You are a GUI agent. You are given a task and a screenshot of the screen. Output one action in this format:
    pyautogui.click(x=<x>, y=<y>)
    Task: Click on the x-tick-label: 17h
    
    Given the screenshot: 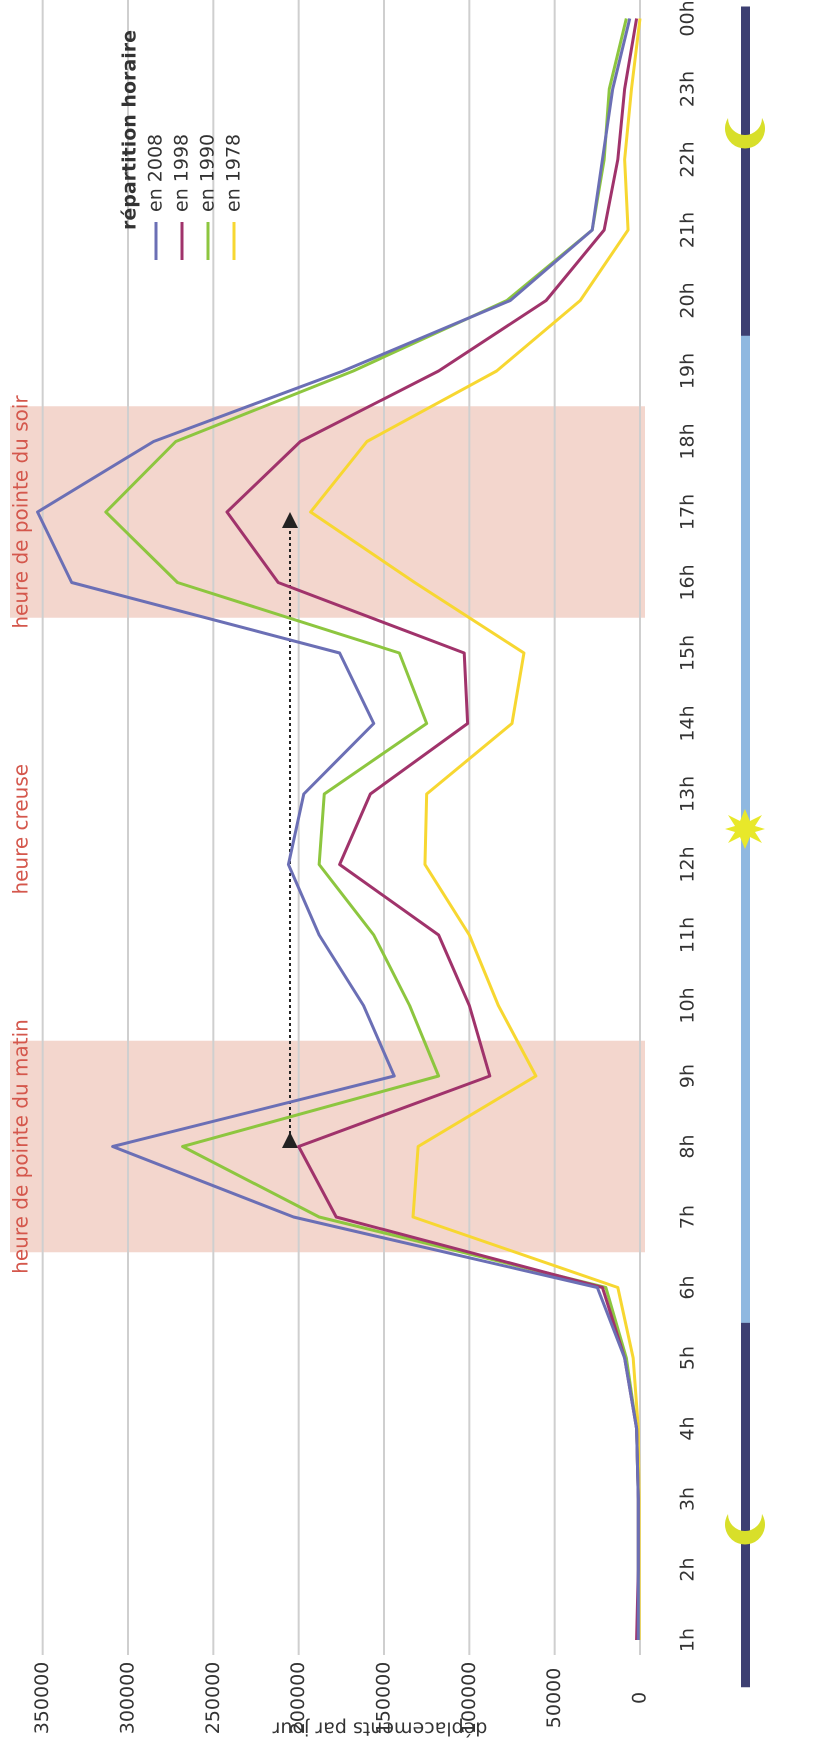 What is the action you would take?
    pyautogui.click(x=688, y=512)
    